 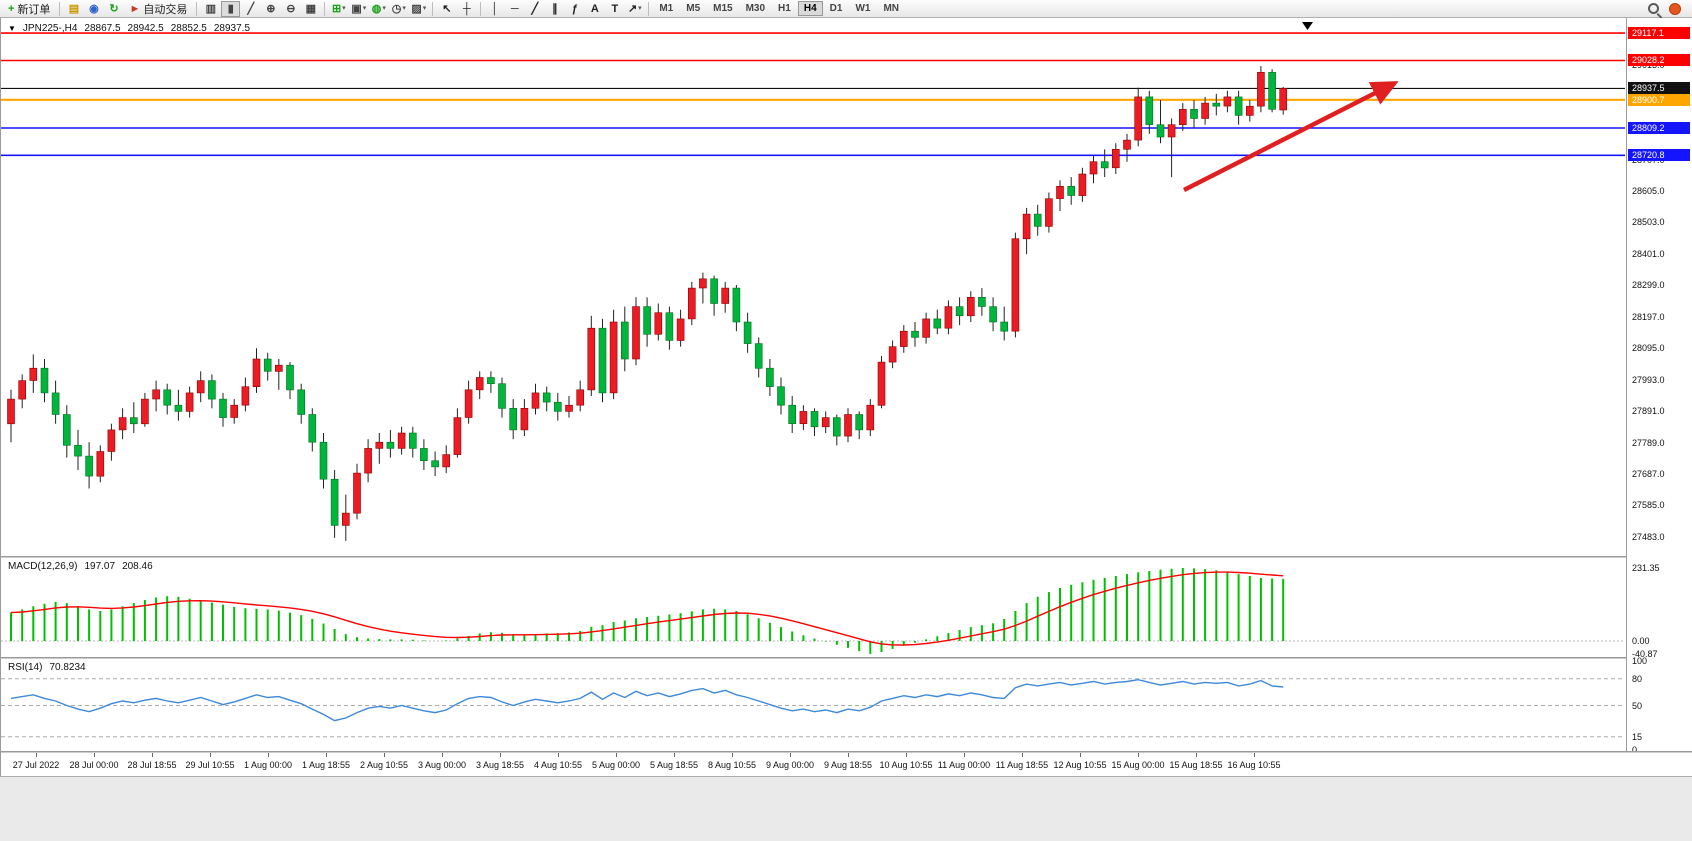 What do you see at coordinates (1675, 8) in the screenshot?
I see `notification-icon` at bounding box center [1675, 8].